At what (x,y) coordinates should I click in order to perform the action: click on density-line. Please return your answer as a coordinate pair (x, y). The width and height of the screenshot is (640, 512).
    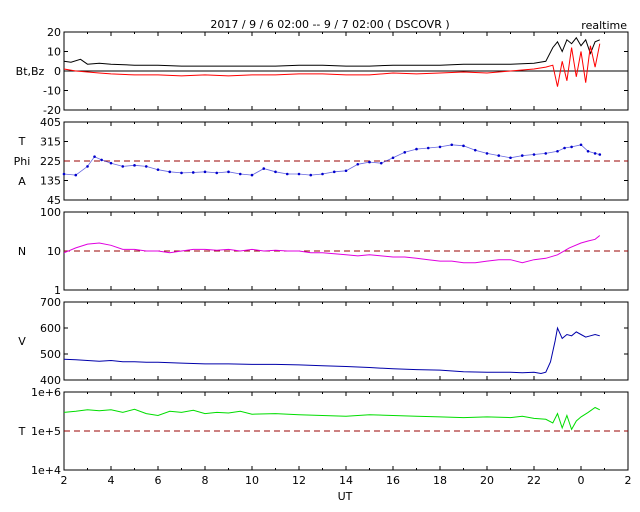
    Looking at the image, I should click on (332, 249).